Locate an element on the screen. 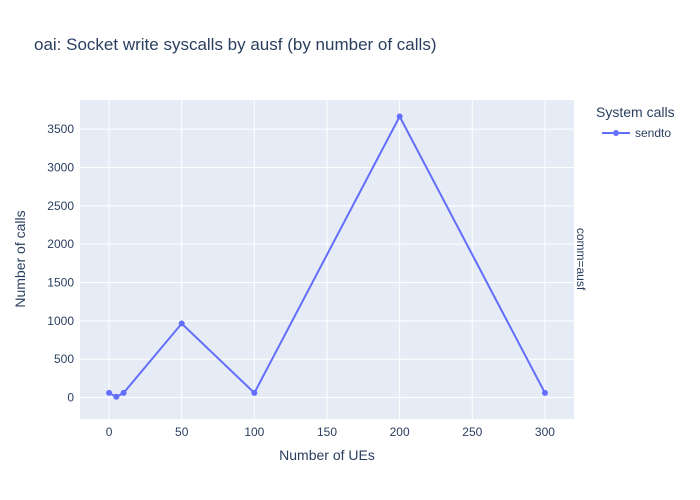 This screenshot has height=500, width=700. x-axis-ticks: 0 50 100 150 200 250 300 is located at coordinates (331, 432).